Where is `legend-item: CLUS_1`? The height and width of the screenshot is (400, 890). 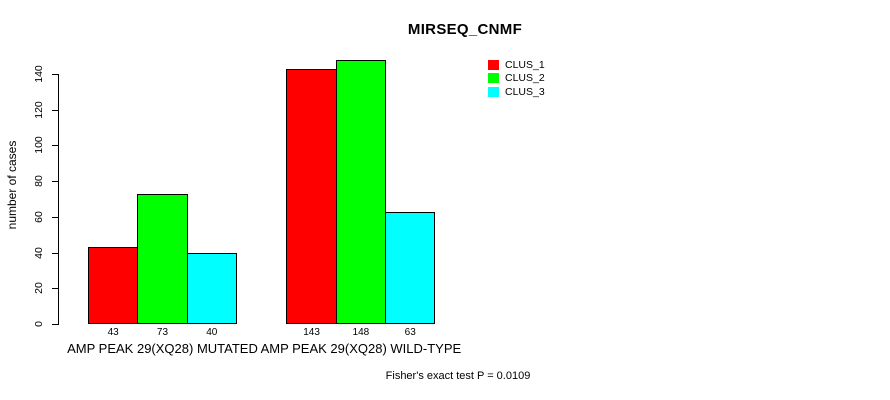
legend-item: CLUS_1 is located at coordinates (516, 64).